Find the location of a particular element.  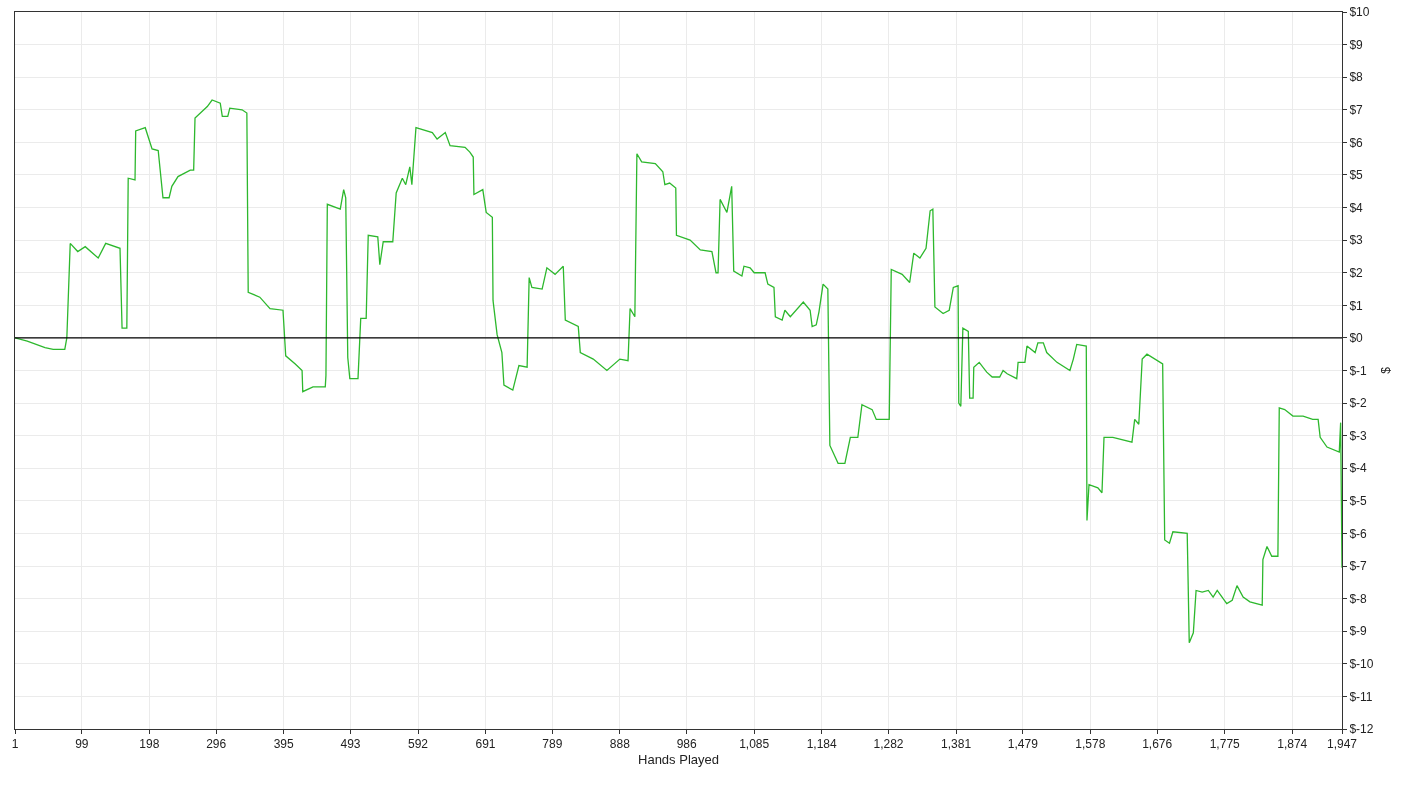

x-axis-title: Hands Played is located at coordinates (678, 759).